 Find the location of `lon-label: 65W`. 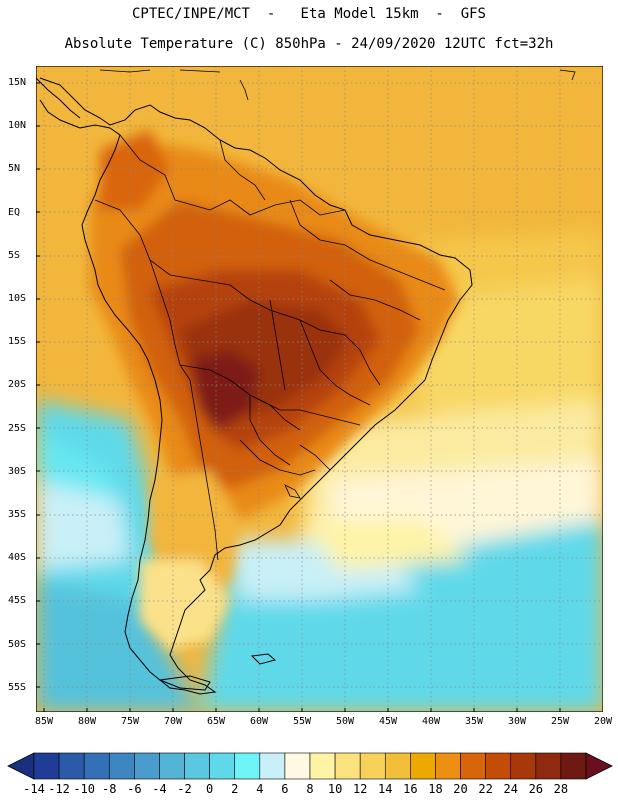

lon-label: 65W is located at coordinates (216, 721).